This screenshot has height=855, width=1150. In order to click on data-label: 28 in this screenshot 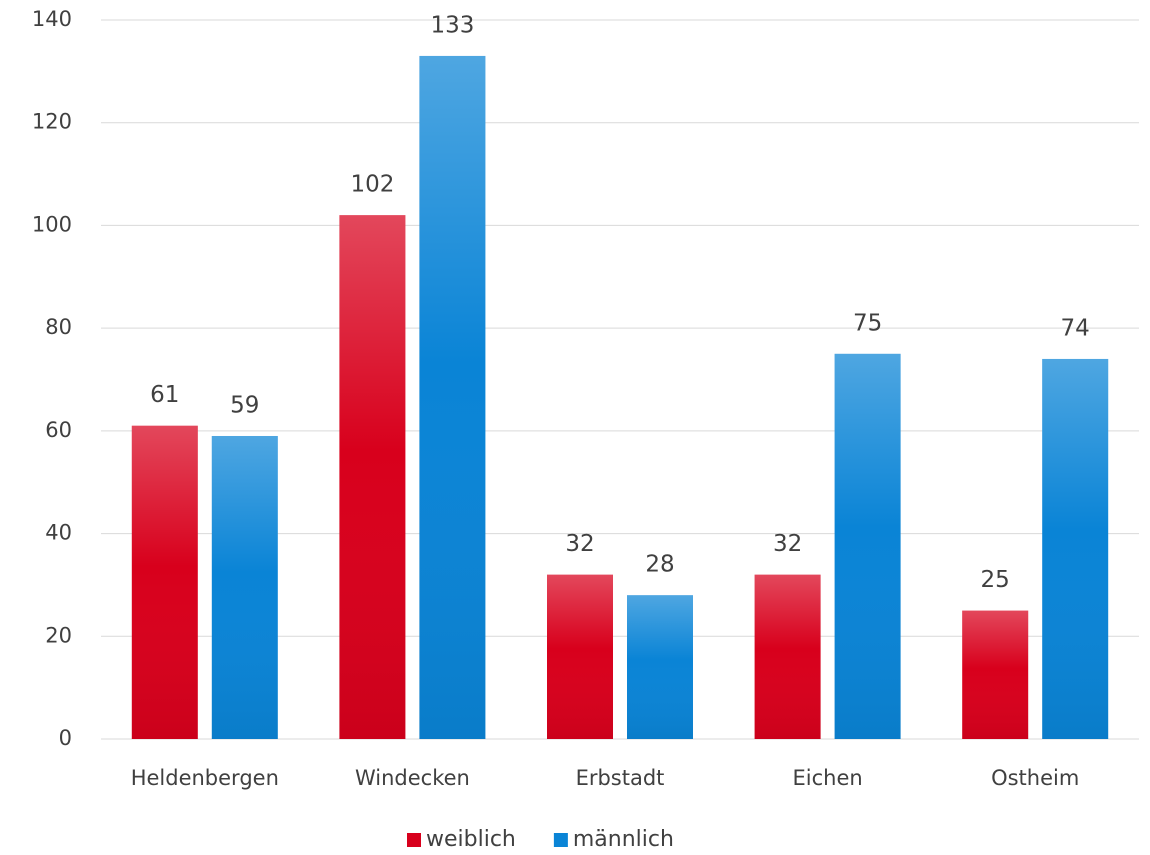, I will do `click(659, 565)`.